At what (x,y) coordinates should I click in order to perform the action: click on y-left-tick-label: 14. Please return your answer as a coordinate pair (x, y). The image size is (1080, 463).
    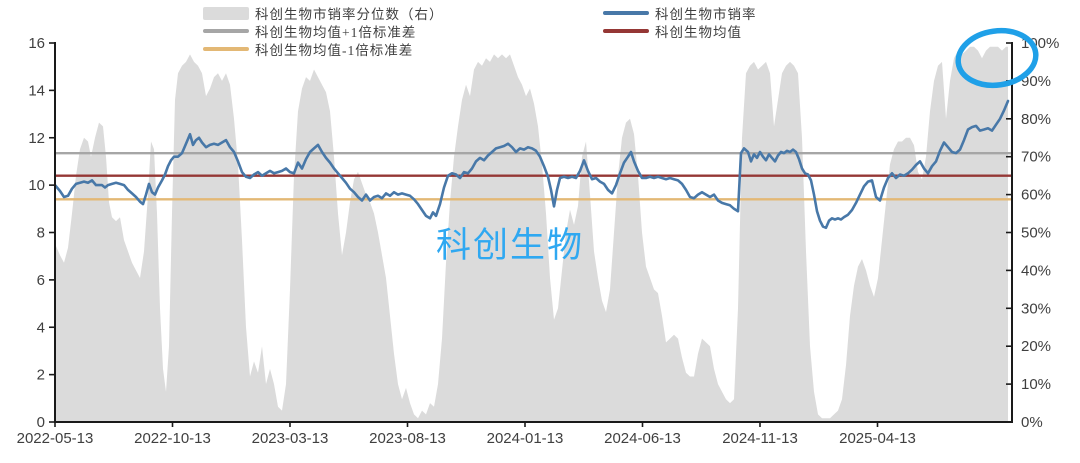
    Looking at the image, I should click on (36, 90).